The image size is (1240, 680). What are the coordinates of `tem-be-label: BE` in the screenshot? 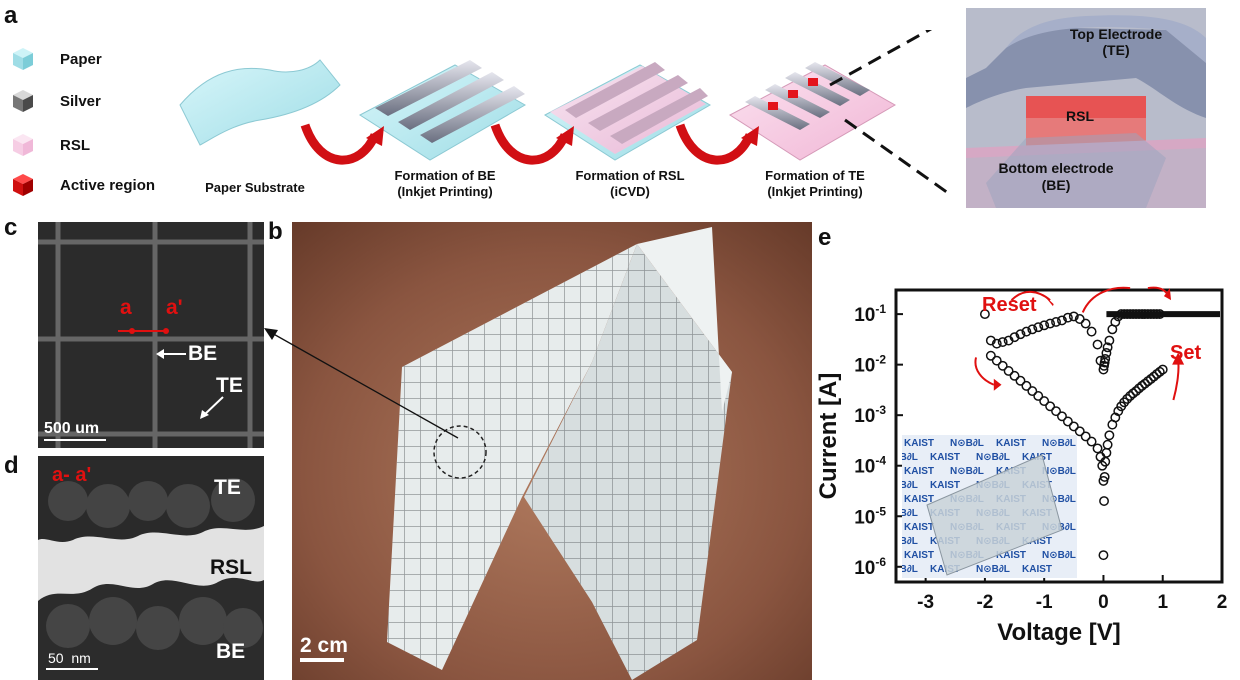 It's located at (231, 651).